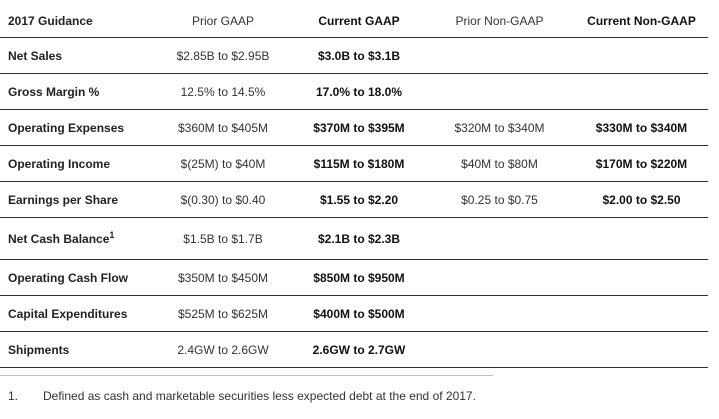 The height and width of the screenshot is (419, 719). I want to click on footnote-mark: 1, so click(112, 234).